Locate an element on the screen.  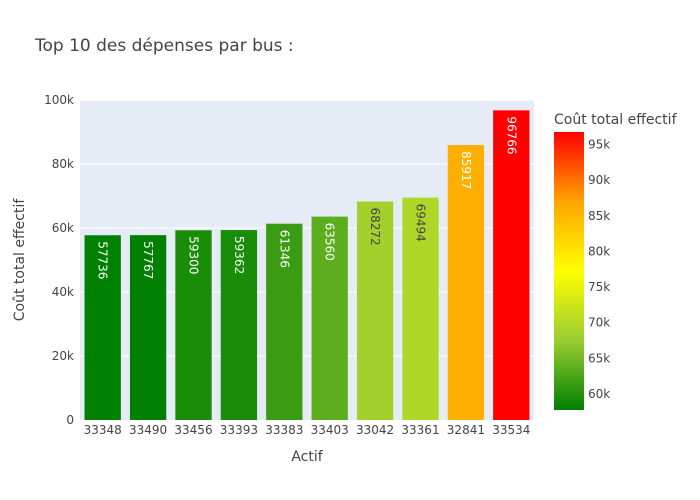
colorbar-tick-label: 75k is located at coordinates (599, 287).